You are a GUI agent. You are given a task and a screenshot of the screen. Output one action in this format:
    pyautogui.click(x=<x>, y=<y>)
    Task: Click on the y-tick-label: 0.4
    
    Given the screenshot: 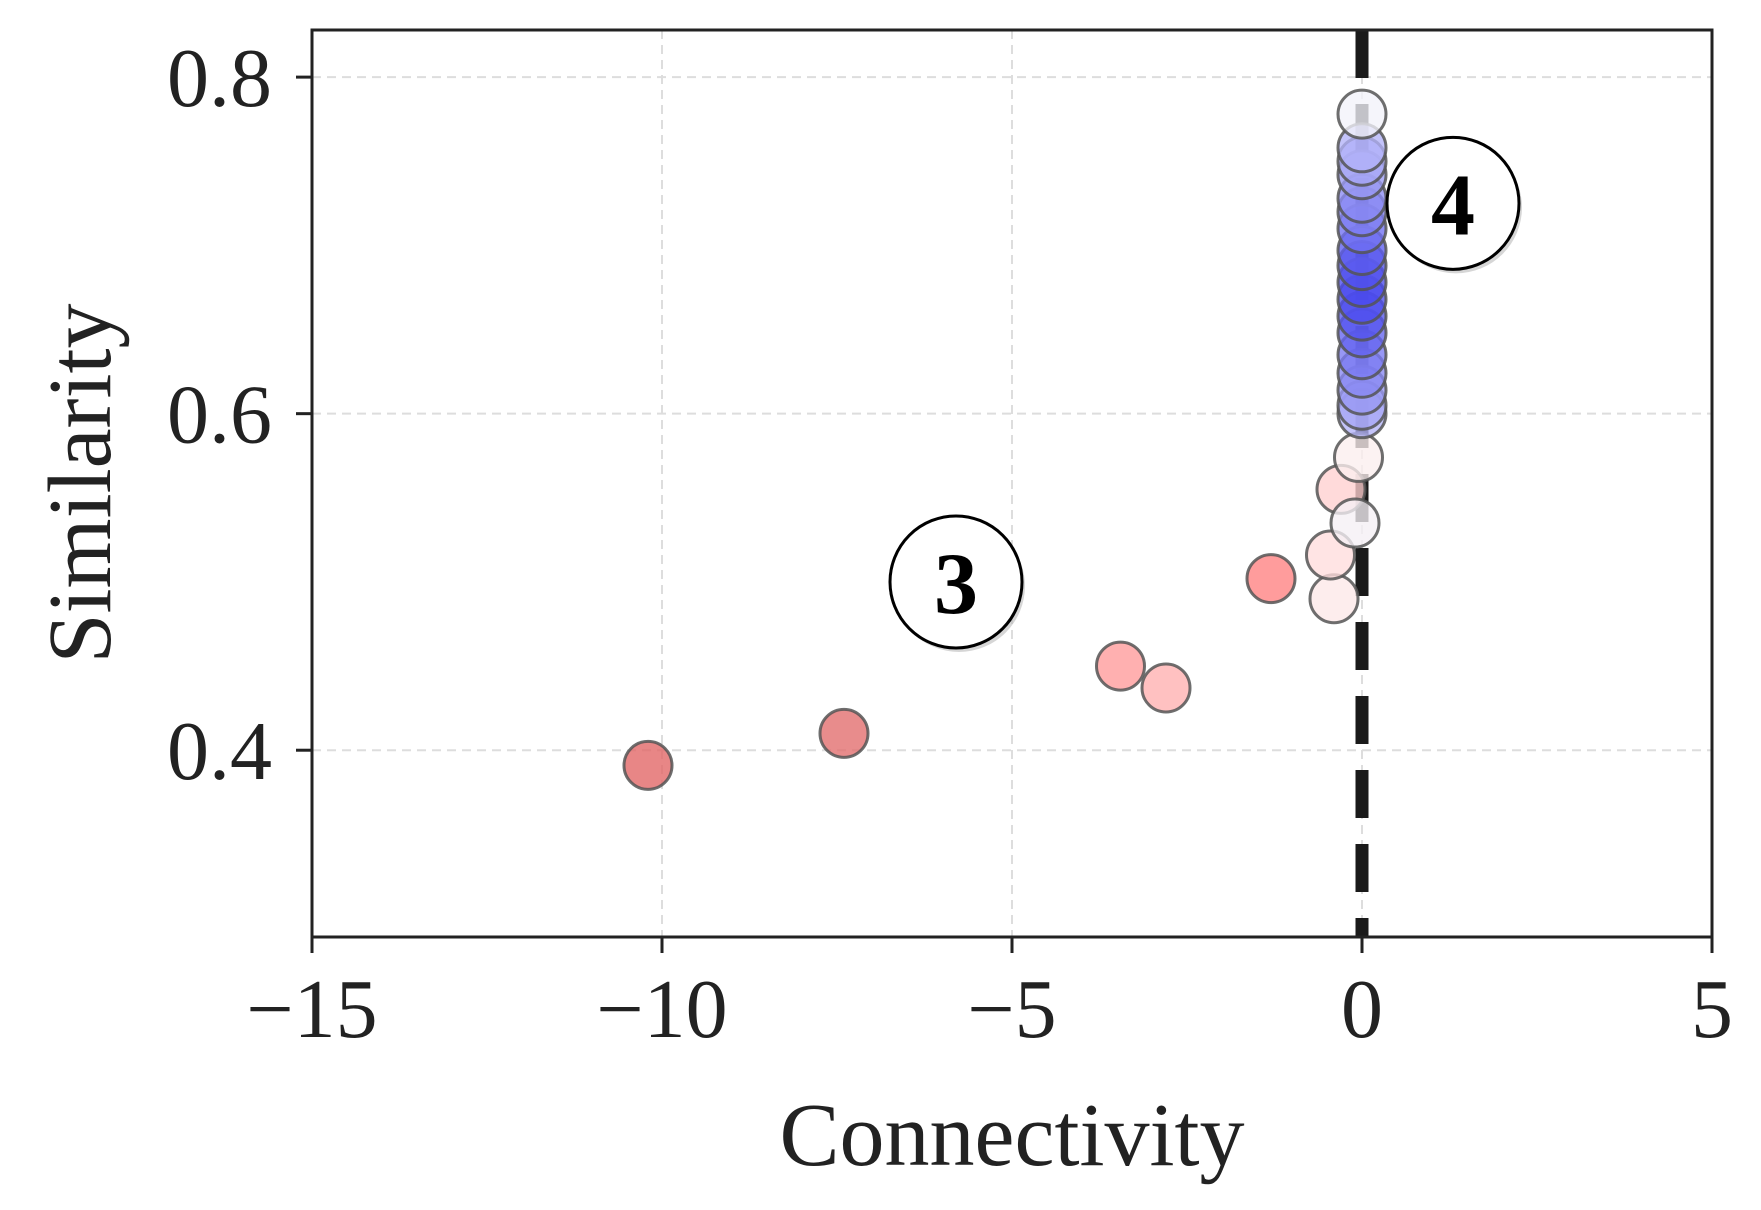 What is the action you would take?
    pyautogui.click(x=219, y=751)
    